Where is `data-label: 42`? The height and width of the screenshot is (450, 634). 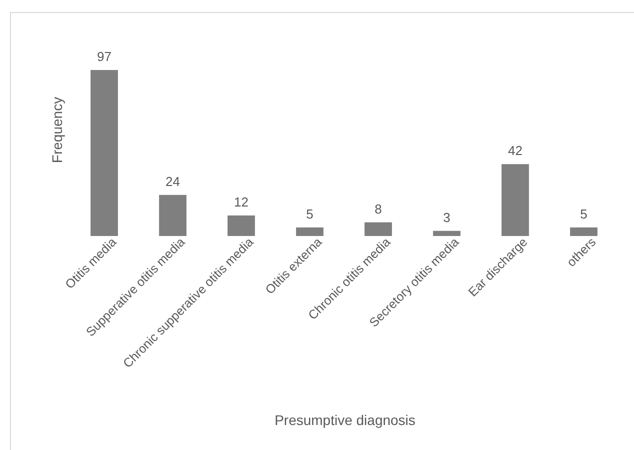 data-label: 42 is located at coordinates (515, 150).